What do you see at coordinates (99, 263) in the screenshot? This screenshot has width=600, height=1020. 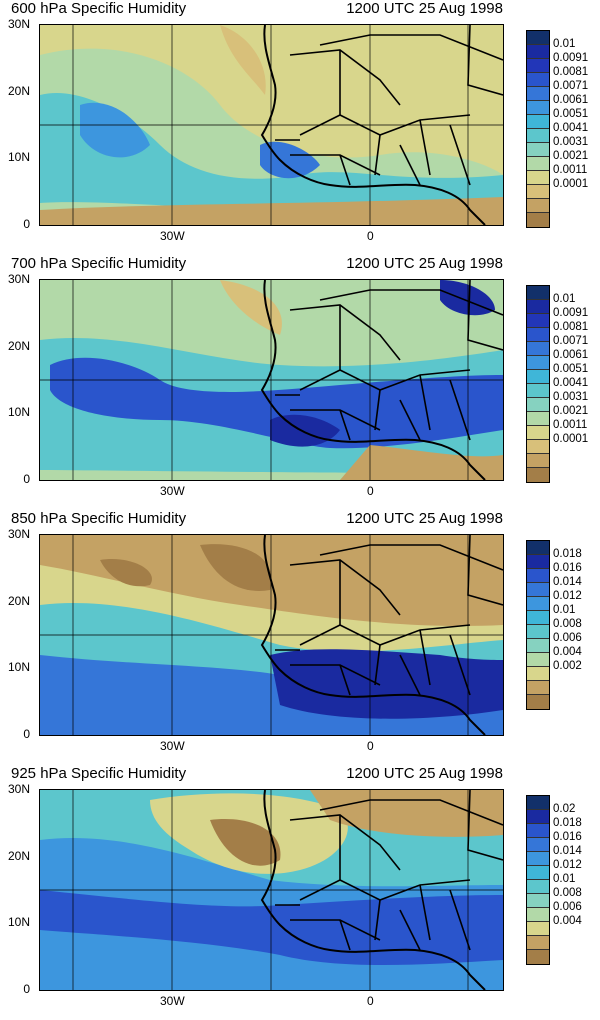 I see `panel-title: 700 hPa Specific Humidity` at bounding box center [99, 263].